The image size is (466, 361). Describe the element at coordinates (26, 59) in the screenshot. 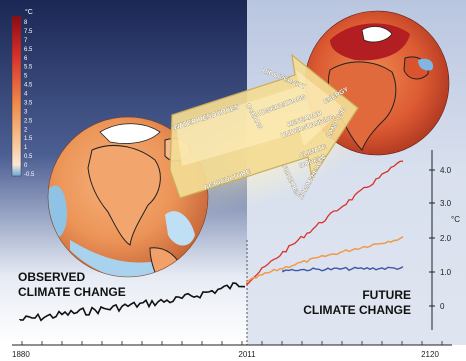

I see `colorbar-tick-label: 6` at that location.